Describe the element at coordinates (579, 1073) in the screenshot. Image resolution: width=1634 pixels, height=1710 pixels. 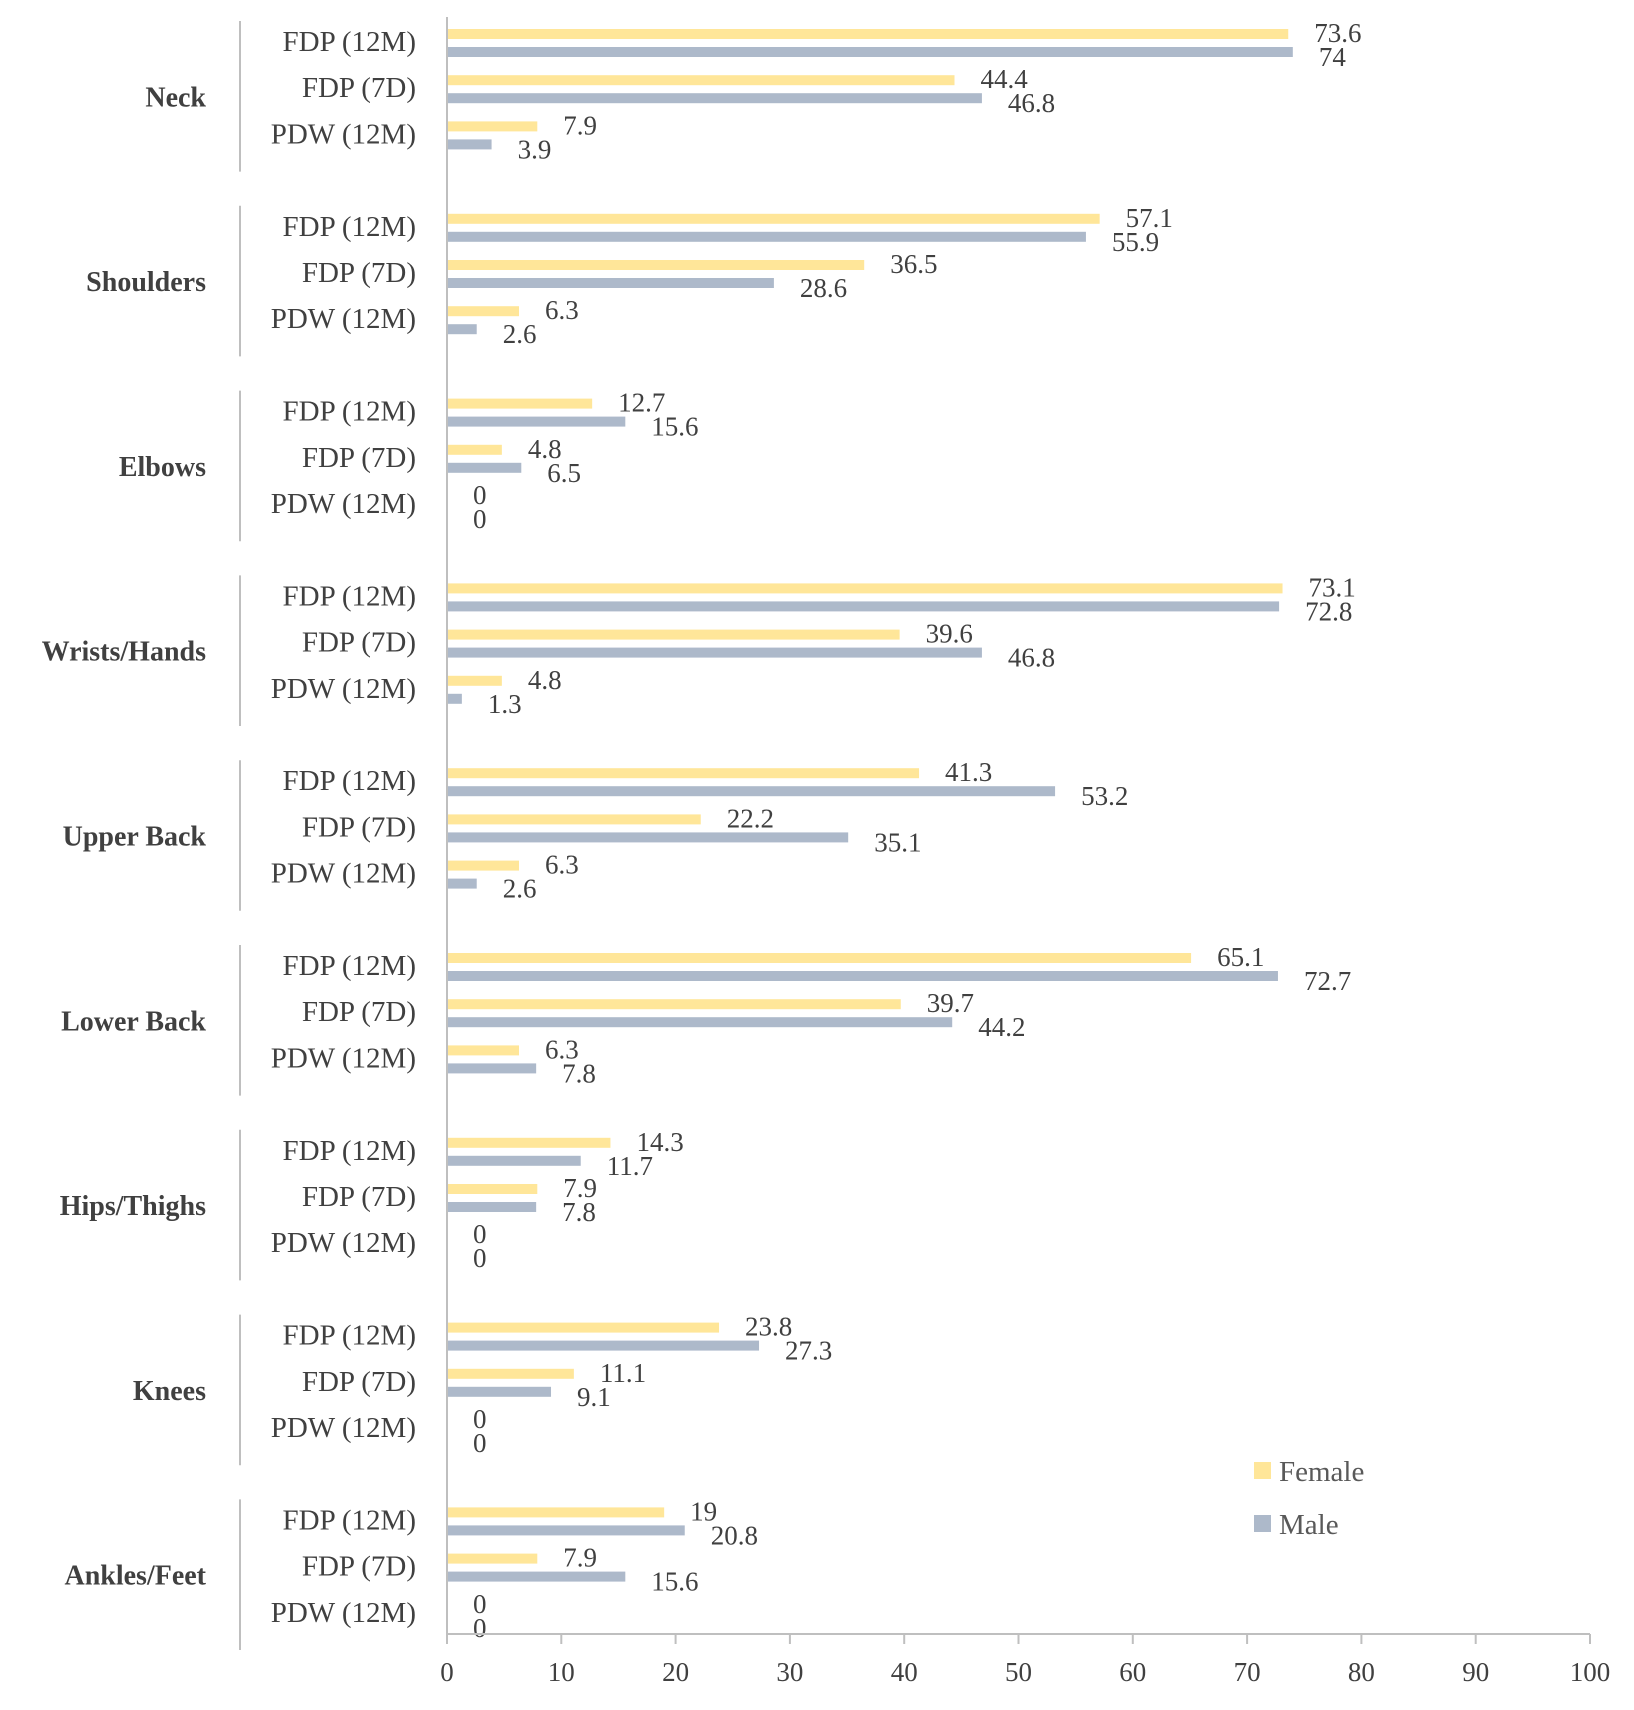
I see `data-label-male: 7.8` at that location.